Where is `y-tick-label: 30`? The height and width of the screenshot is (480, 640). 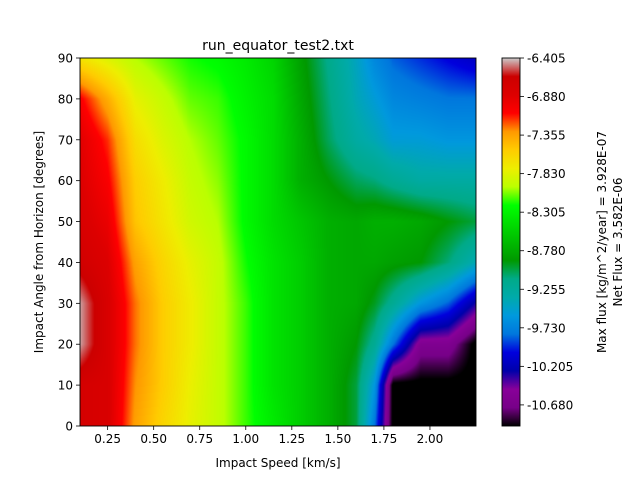
y-tick-label: 30 is located at coordinates (65, 304).